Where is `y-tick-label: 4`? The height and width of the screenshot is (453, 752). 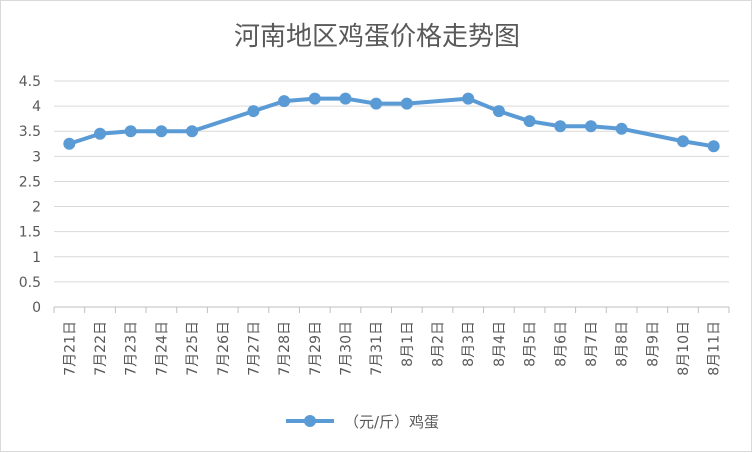 y-tick-label: 4 is located at coordinates (36, 107).